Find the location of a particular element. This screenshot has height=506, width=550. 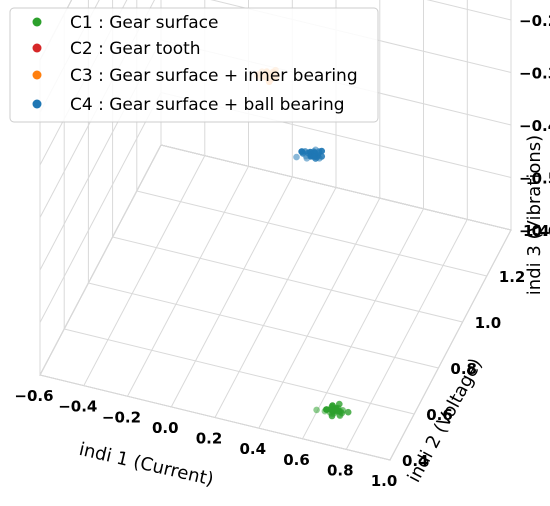

series-4-points is located at coordinates (309, 154).